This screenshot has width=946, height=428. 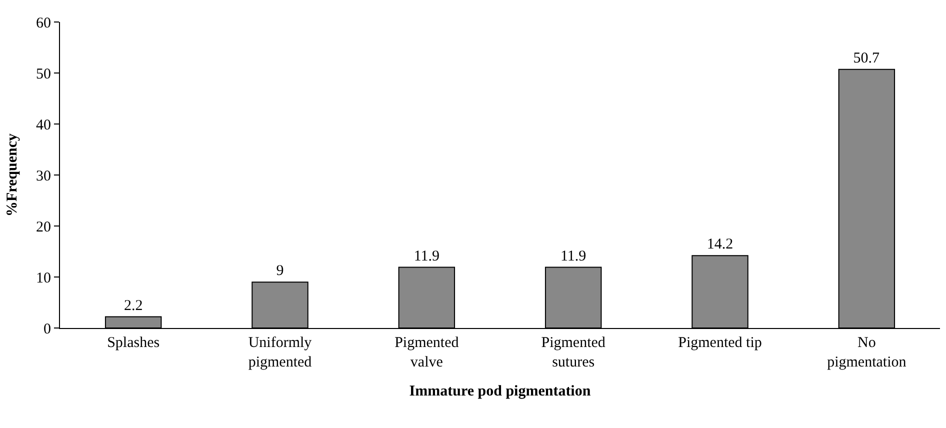 I want to click on x-tick-label: Pigmented tip, so click(x=720, y=343).